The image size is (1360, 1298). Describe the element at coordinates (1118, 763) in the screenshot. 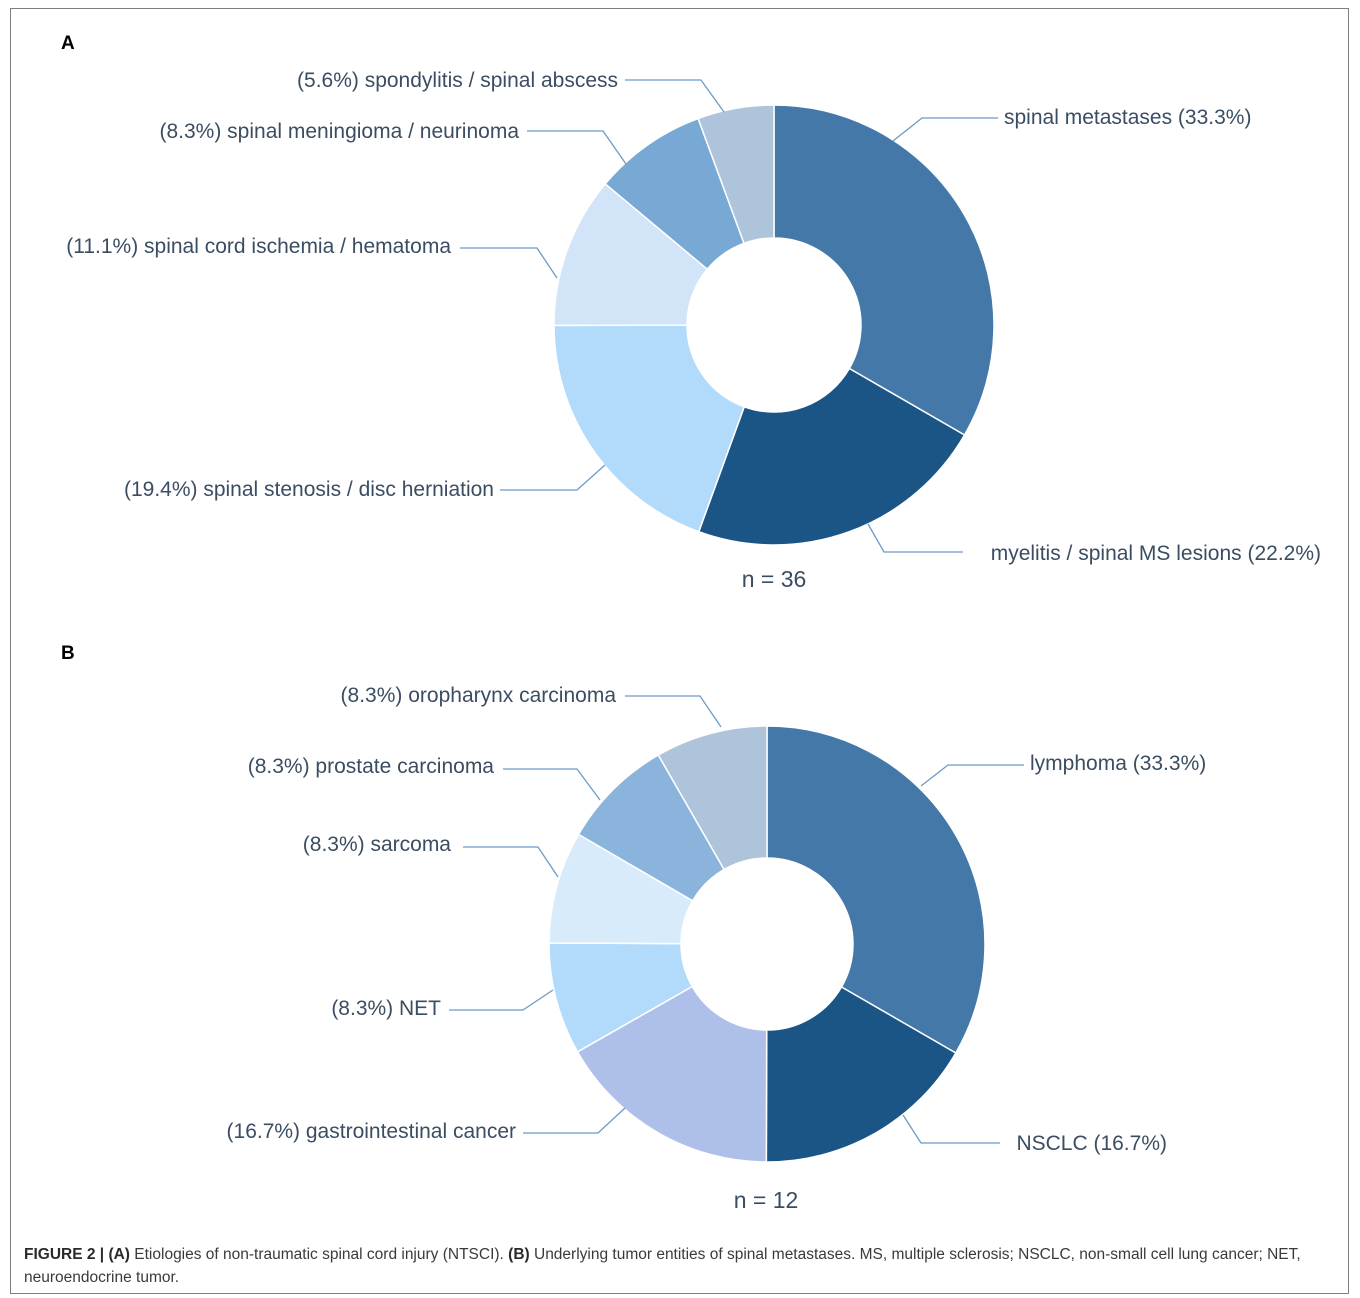

I see `slice-label-b-1: lymphoma (33.3%)` at that location.